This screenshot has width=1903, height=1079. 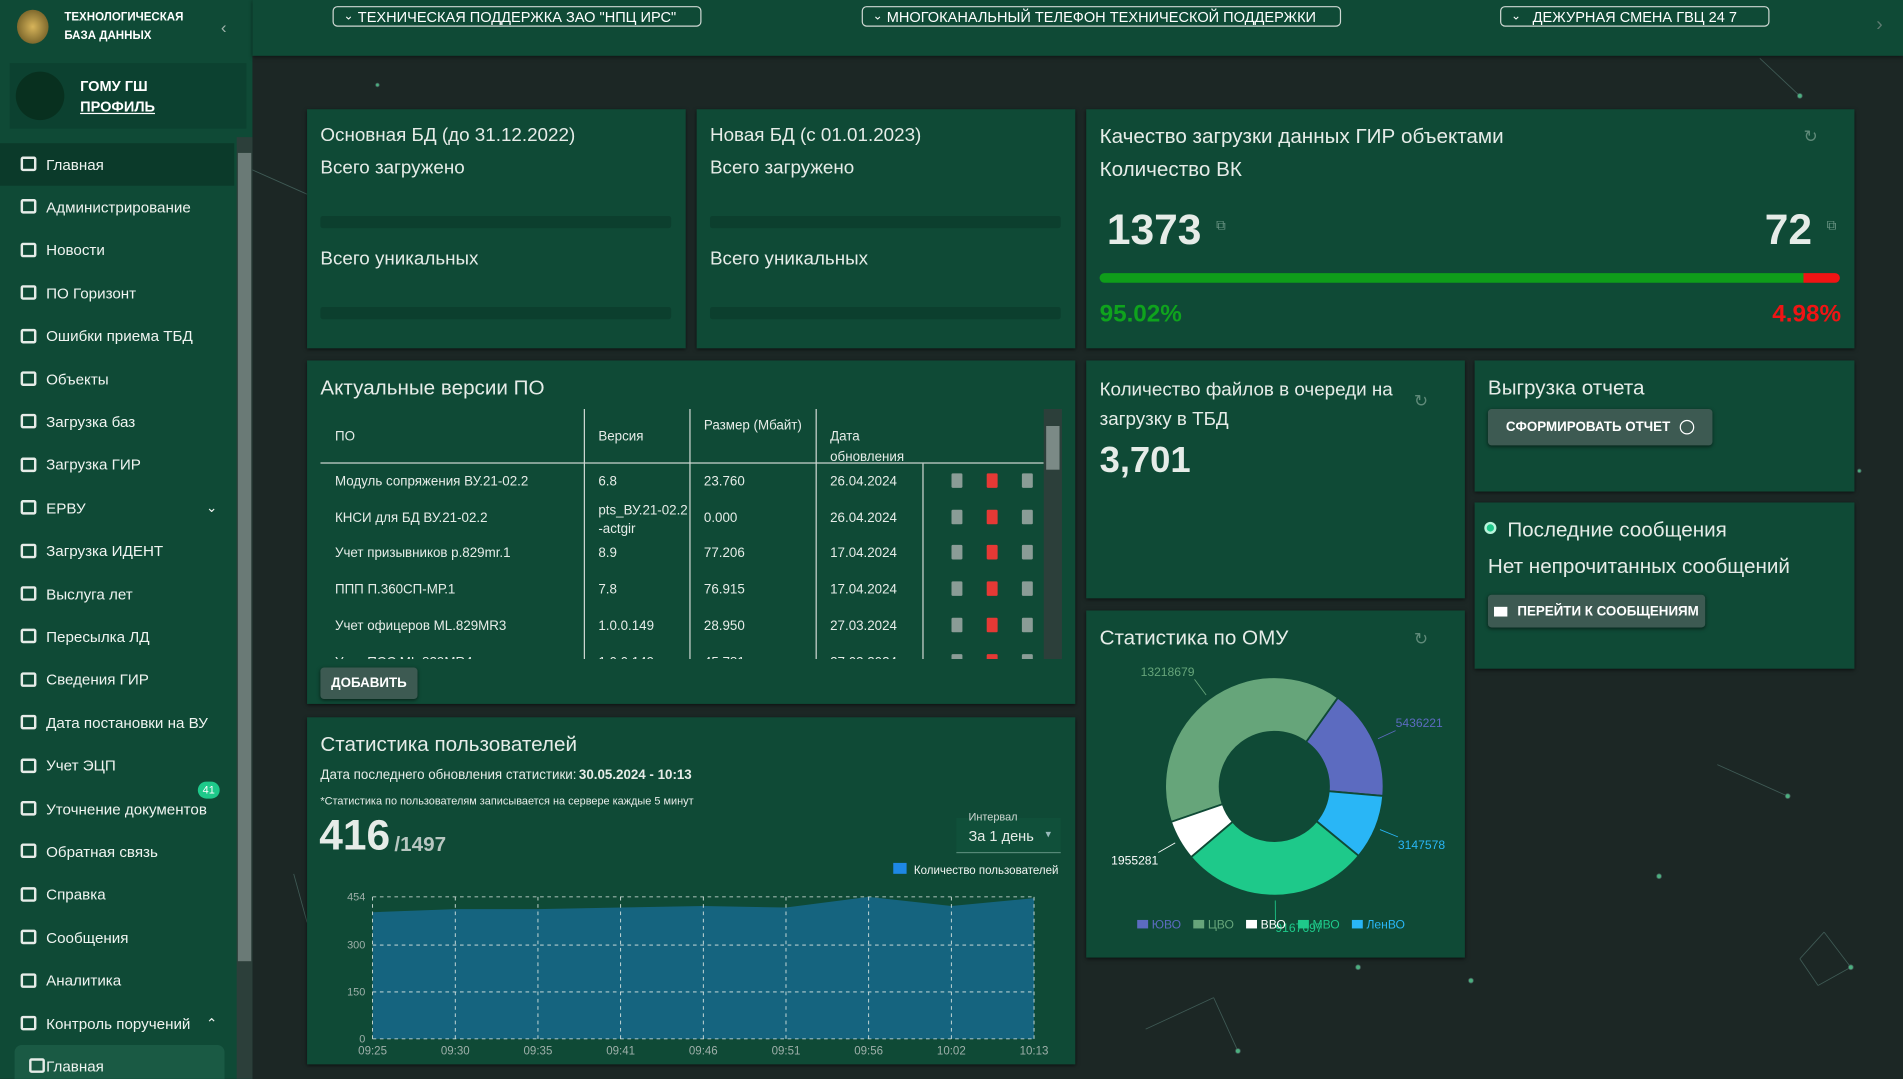 I want to click on menu-item: Сообщения, so click(x=117, y=938).